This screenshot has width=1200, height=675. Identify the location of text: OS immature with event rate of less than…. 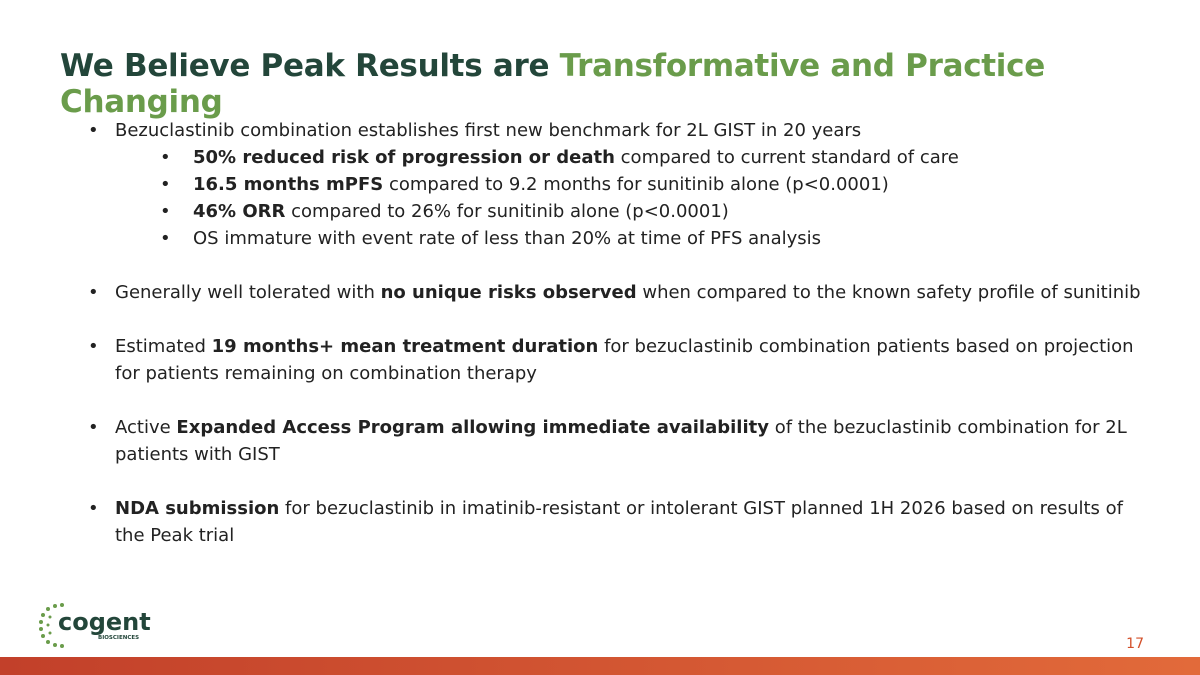
(507, 238).